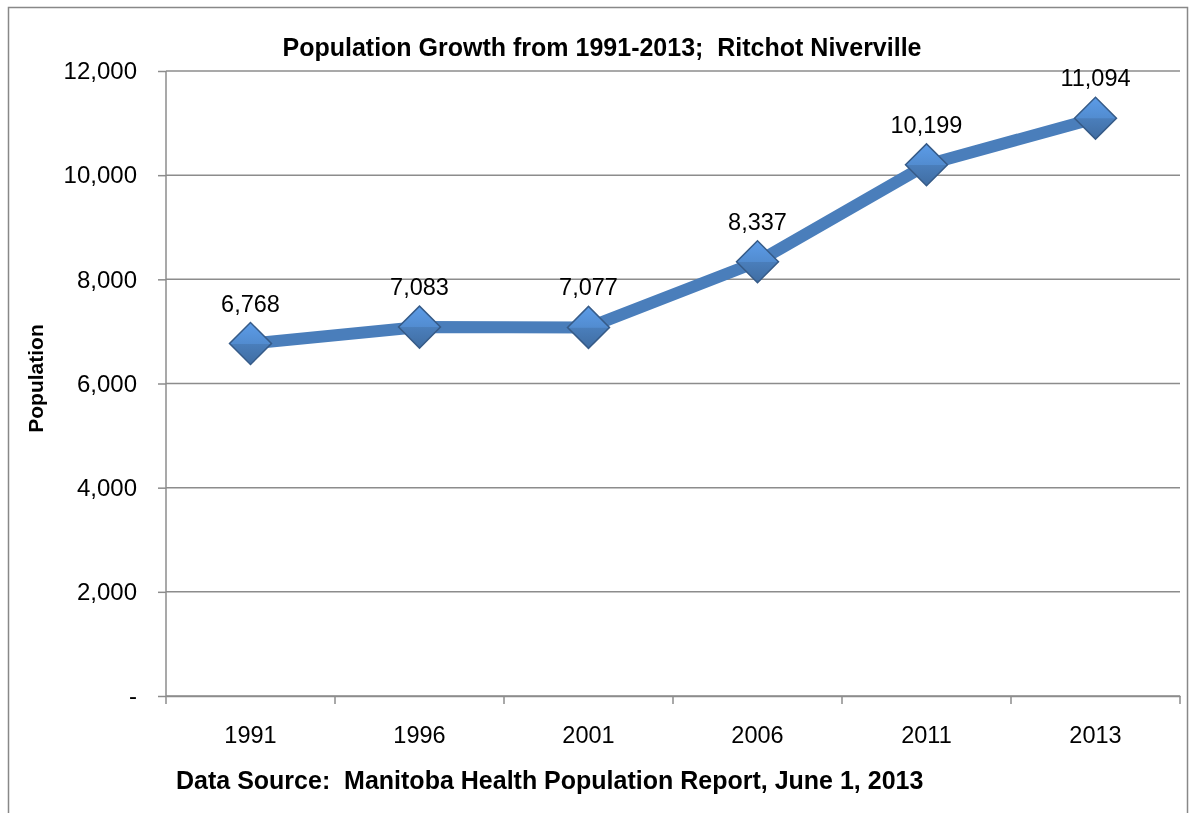 This screenshot has width=1193, height=813. What do you see at coordinates (926, 734) in the screenshot?
I see `x-tick-label: 2011` at bounding box center [926, 734].